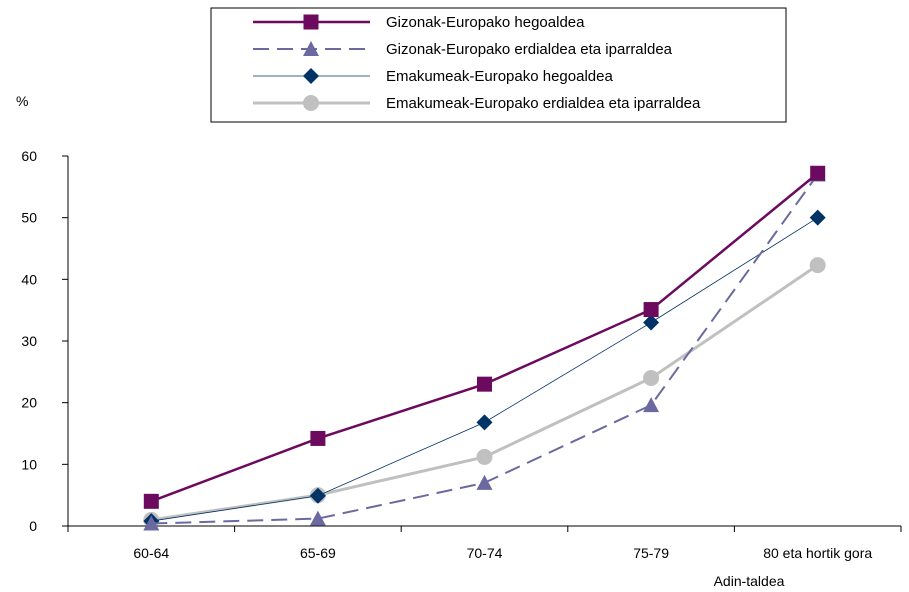 This screenshot has height=592, width=909. What do you see at coordinates (22, 101) in the screenshot?
I see `y-axis-title: %` at bounding box center [22, 101].